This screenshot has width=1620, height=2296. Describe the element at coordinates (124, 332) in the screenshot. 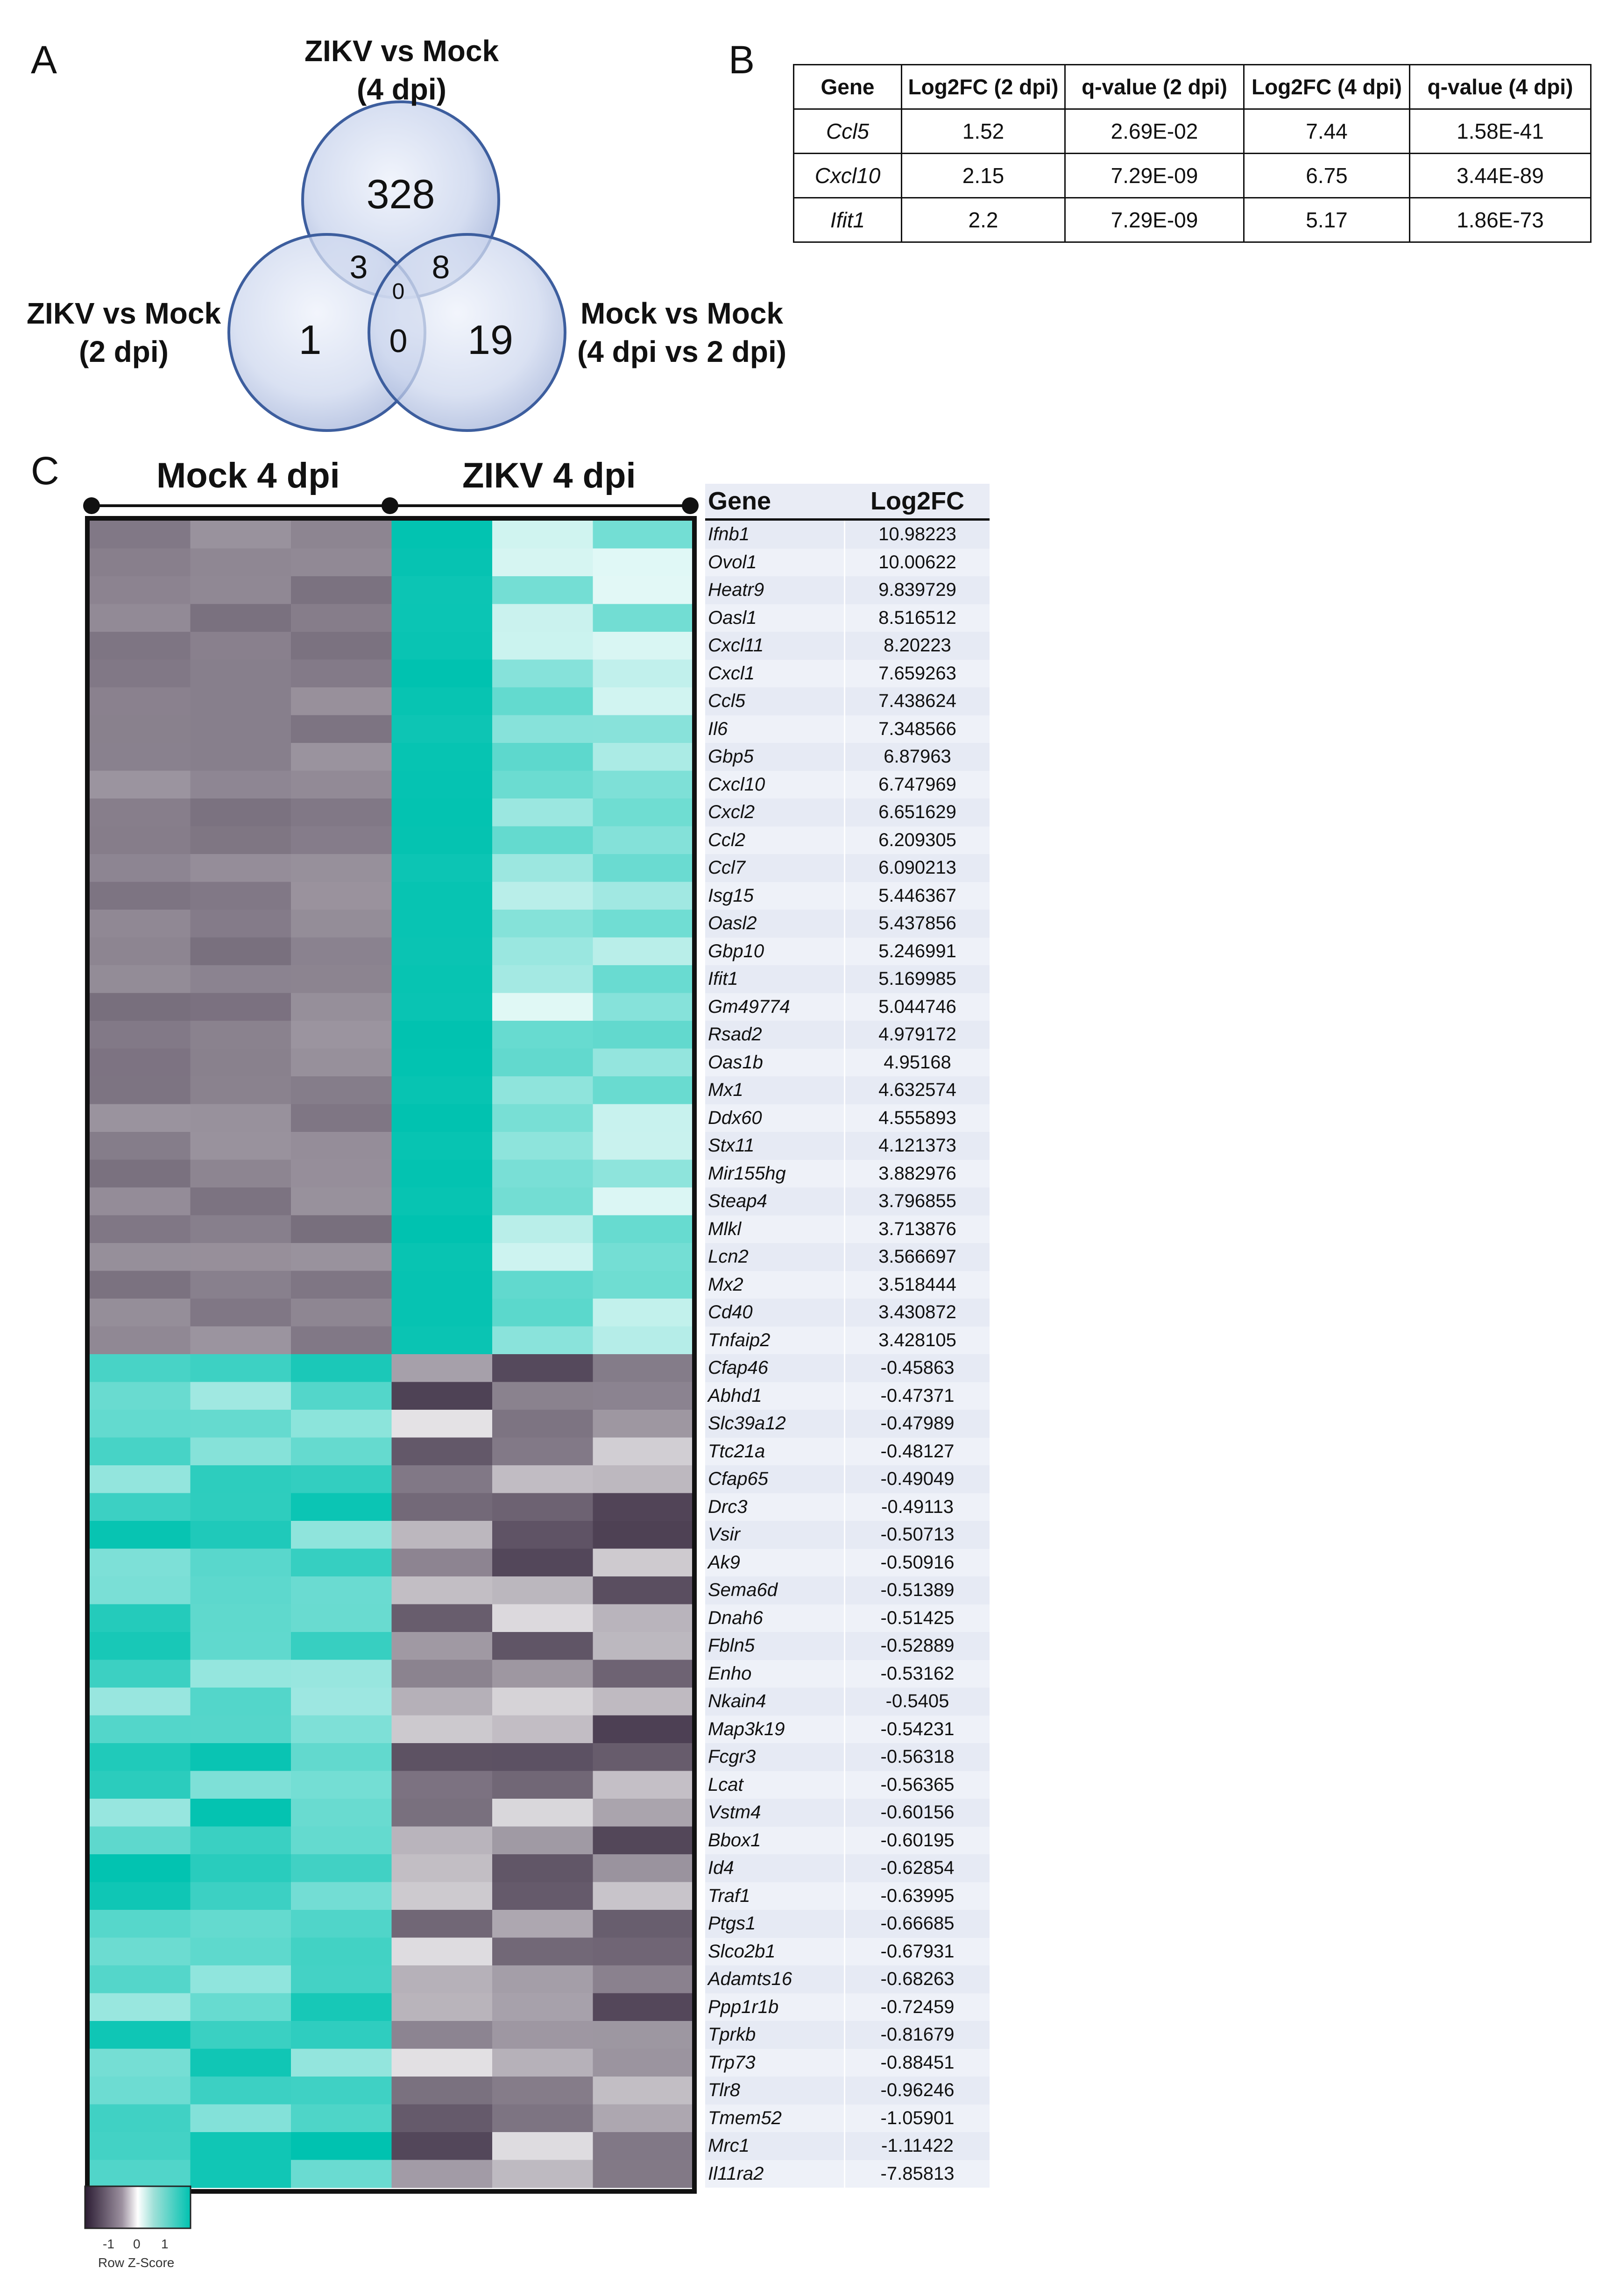

I see `venn-title-left: ZIKV vs Mock (2 dpi)` at that location.